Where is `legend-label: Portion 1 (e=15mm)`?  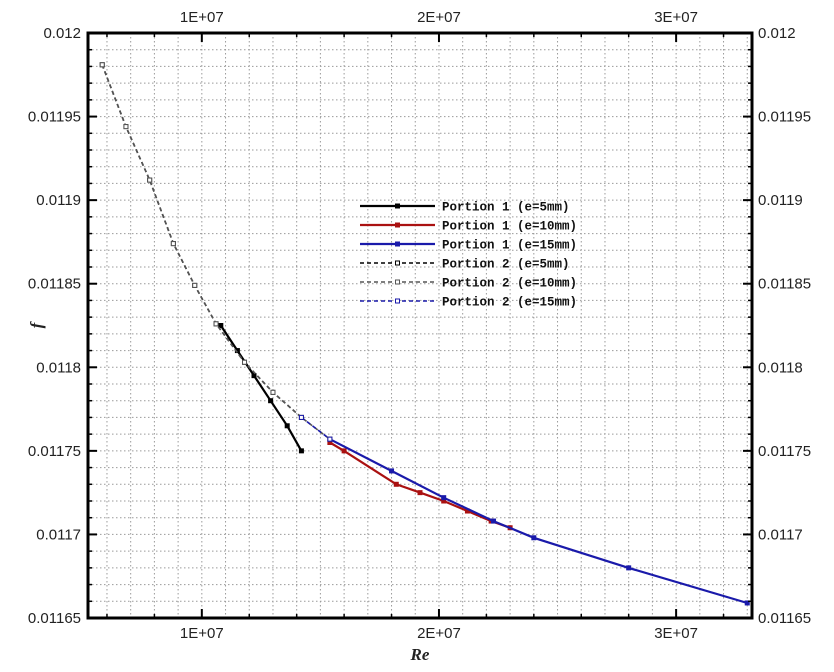 legend-label: Portion 1 (e=15mm) is located at coordinates (509, 246).